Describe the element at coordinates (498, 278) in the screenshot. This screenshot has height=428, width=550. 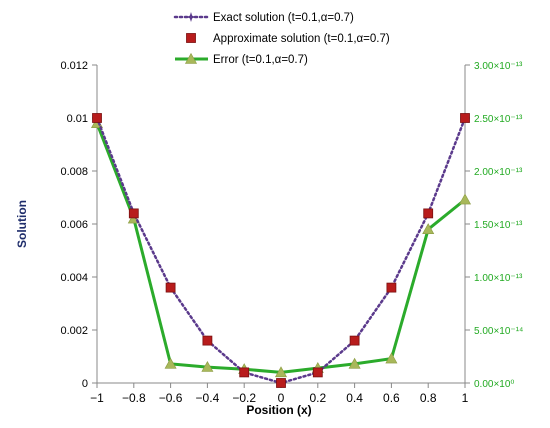
I see `right-tick-label: 1.00×10⁻¹³` at that location.